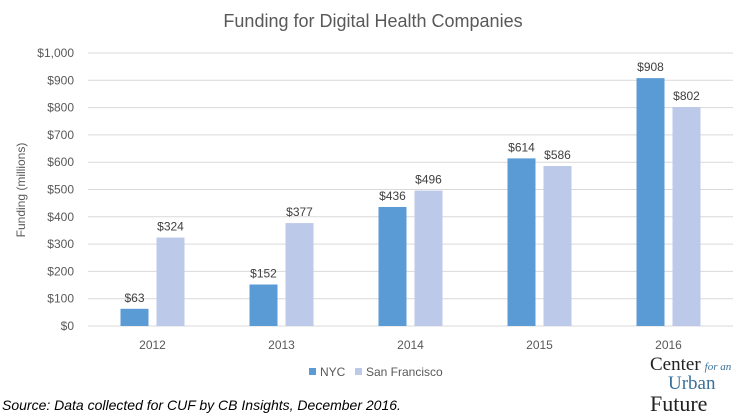 The height and width of the screenshot is (417, 747). I want to click on x-tick-label: 2014, so click(410, 345).